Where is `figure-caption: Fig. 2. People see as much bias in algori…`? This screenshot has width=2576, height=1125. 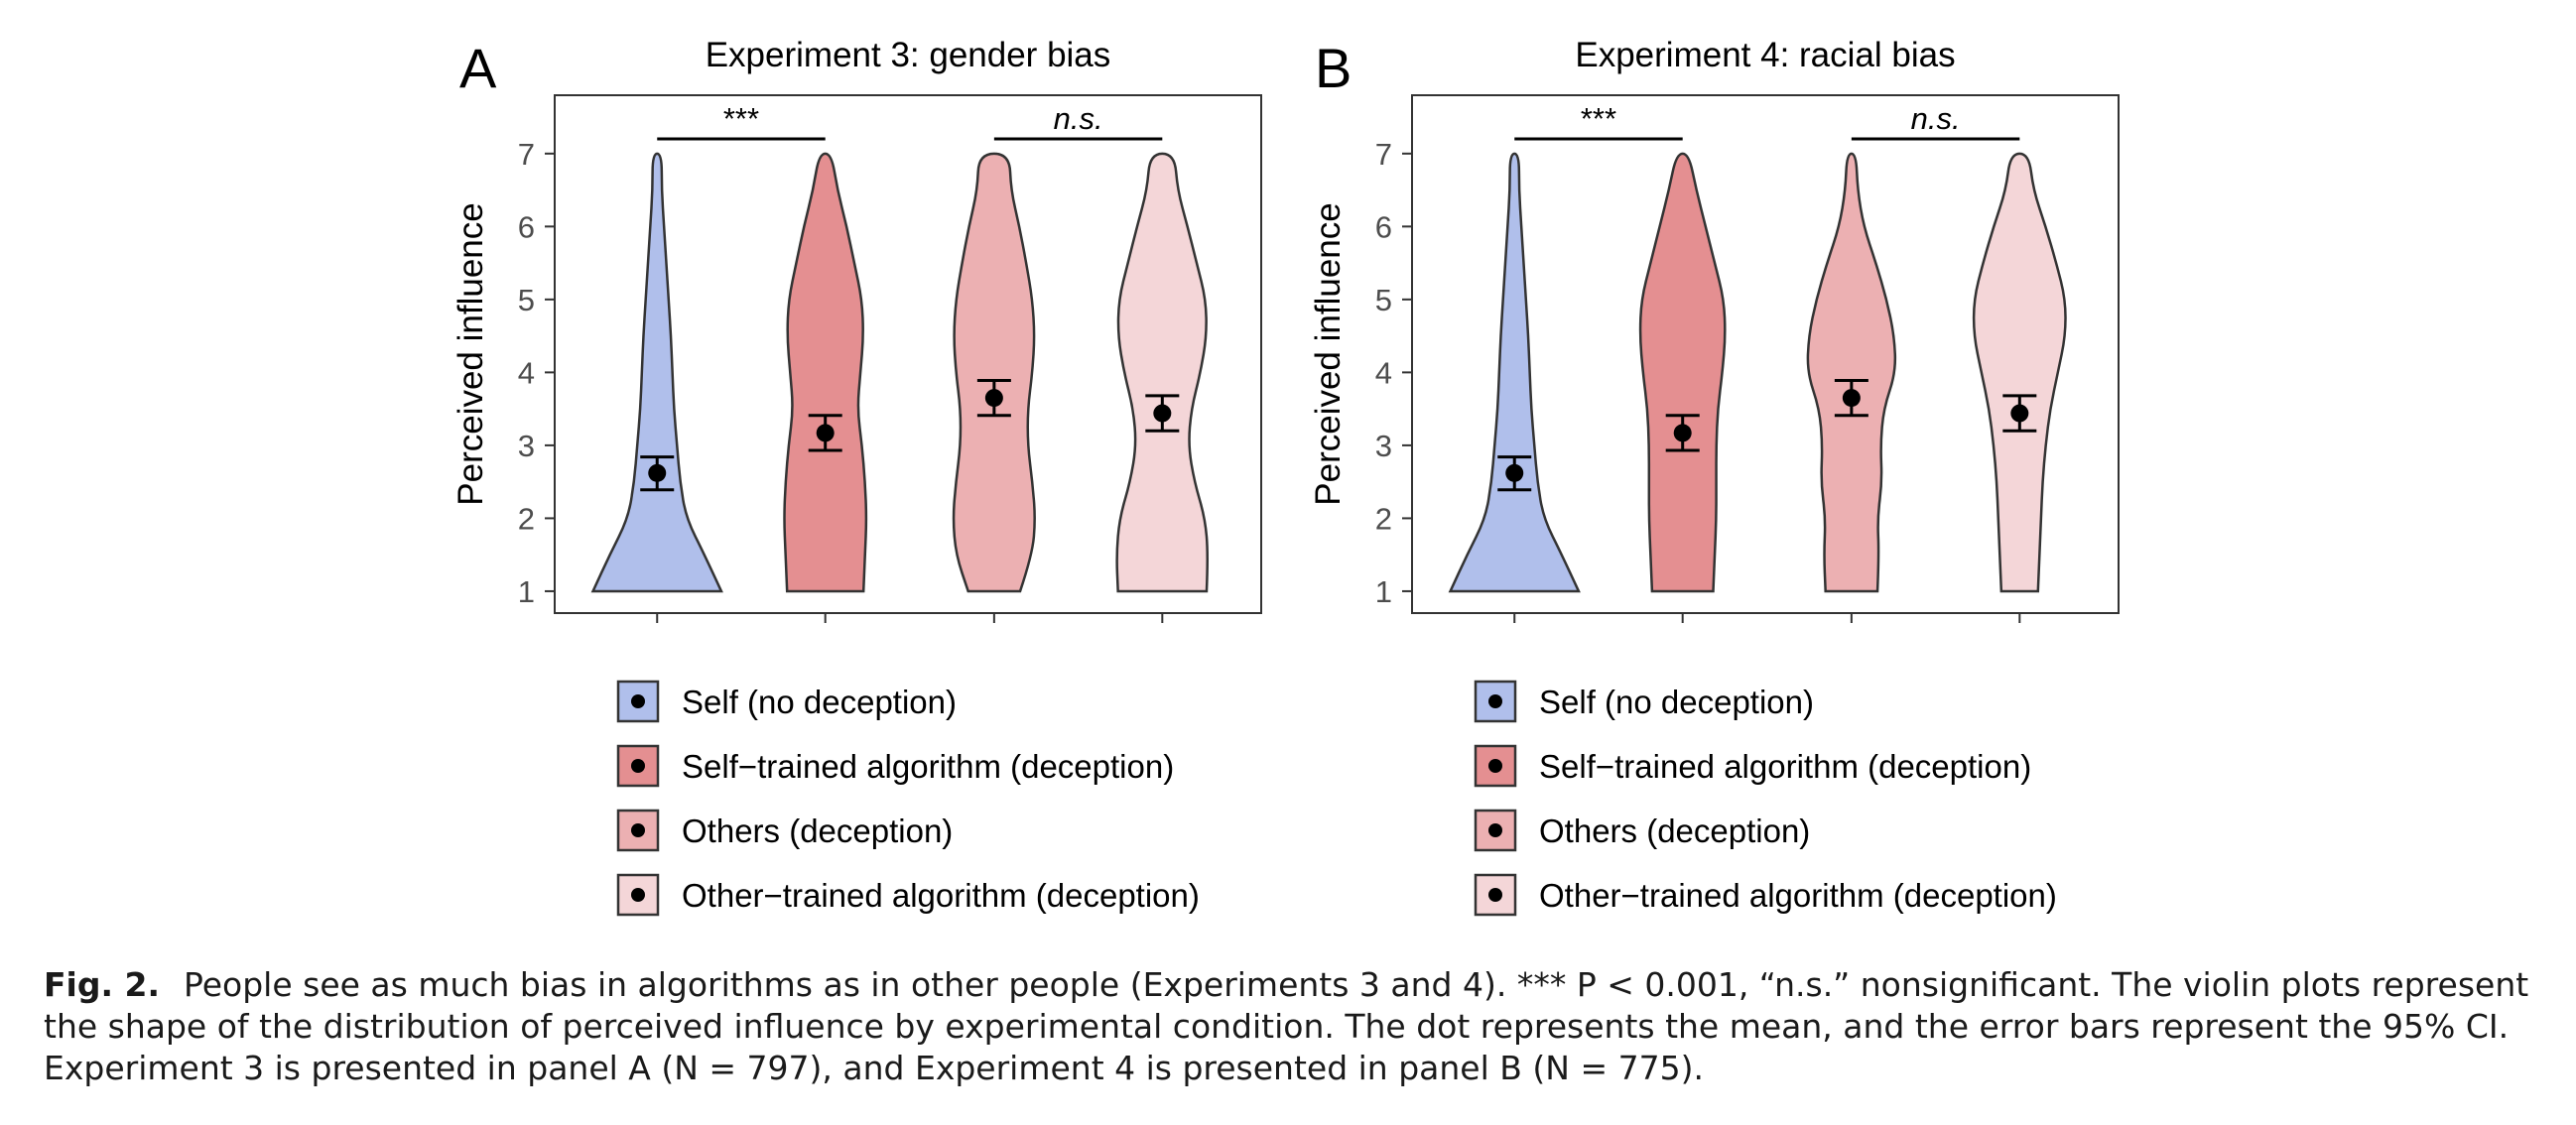
figure-caption: Fig. 2. People see as much bias in algori… is located at coordinates (1294, 1026).